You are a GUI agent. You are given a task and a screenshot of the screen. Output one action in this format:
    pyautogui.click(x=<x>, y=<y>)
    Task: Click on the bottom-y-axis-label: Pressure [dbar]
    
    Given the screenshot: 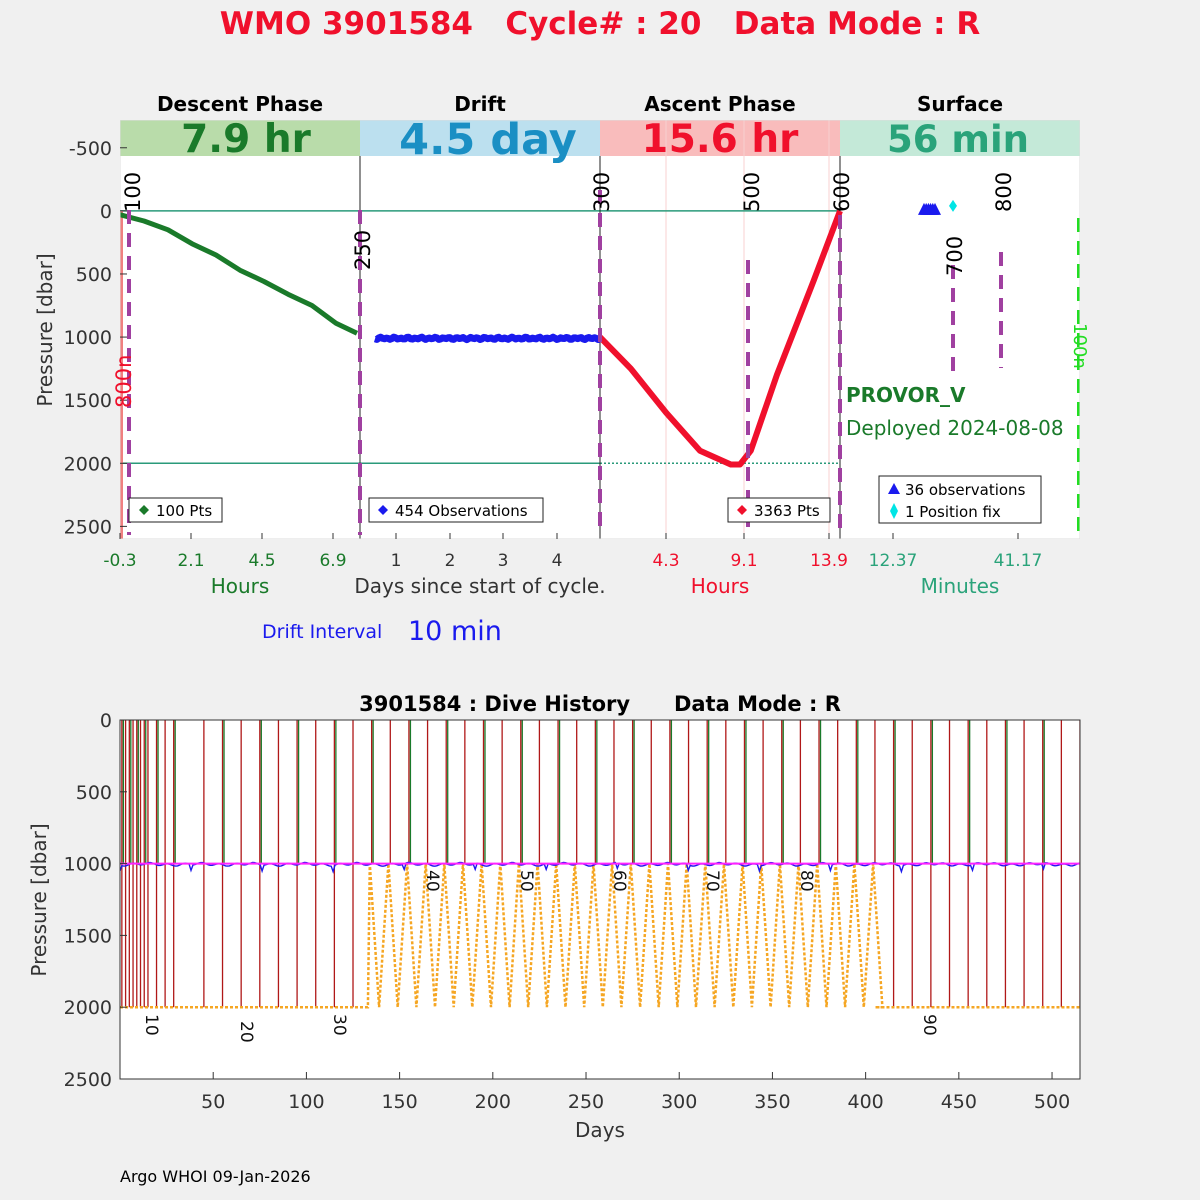 What is the action you would take?
    pyautogui.click(x=39, y=899)
    